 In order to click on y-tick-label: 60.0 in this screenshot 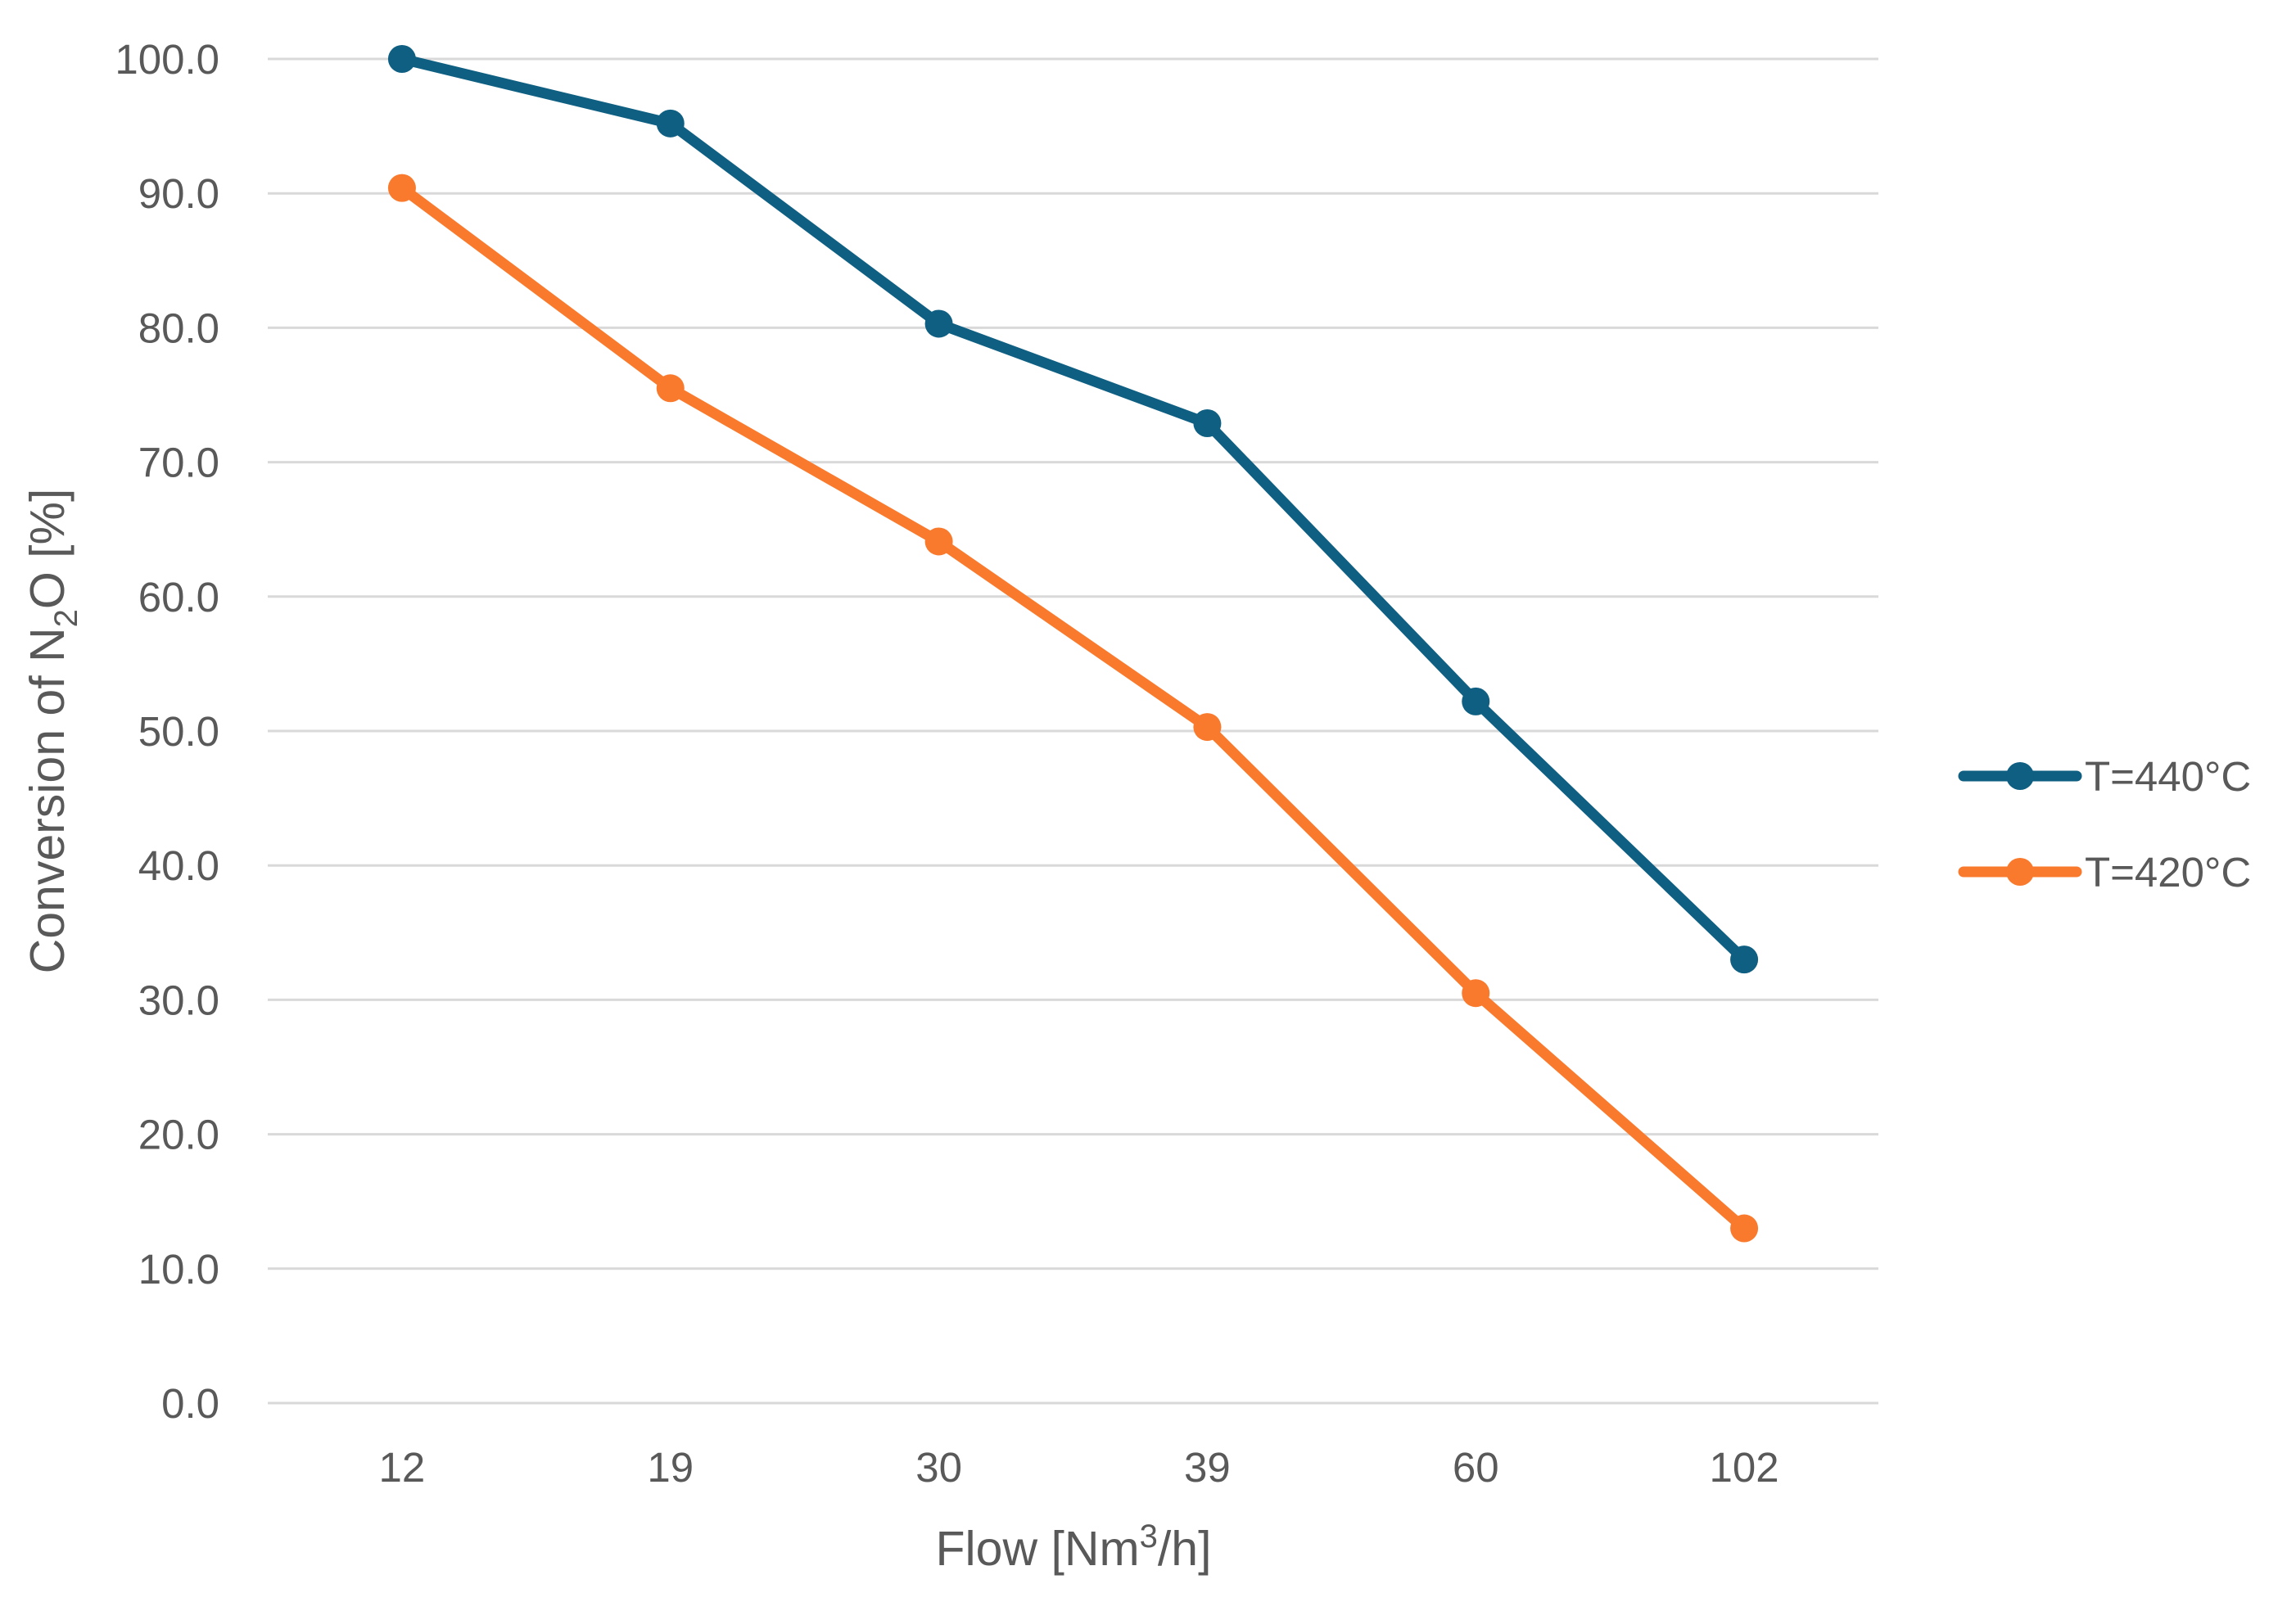, I will do `click(178, 597)`.